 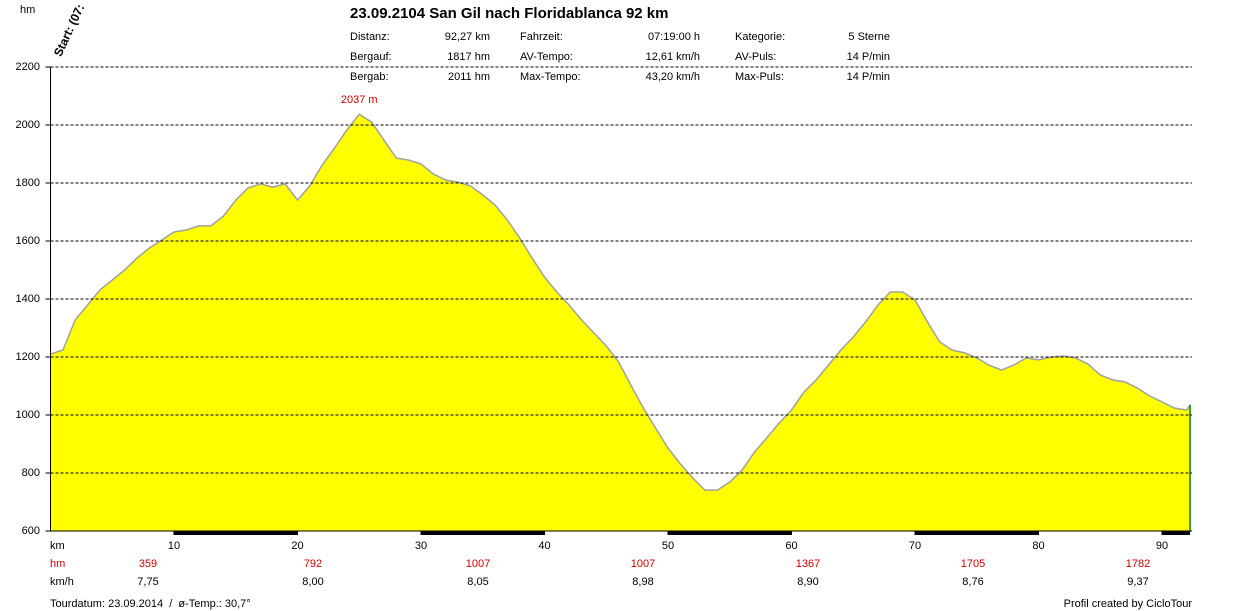 I want to click on row-value: 1782, so click(x=1138, y=564).